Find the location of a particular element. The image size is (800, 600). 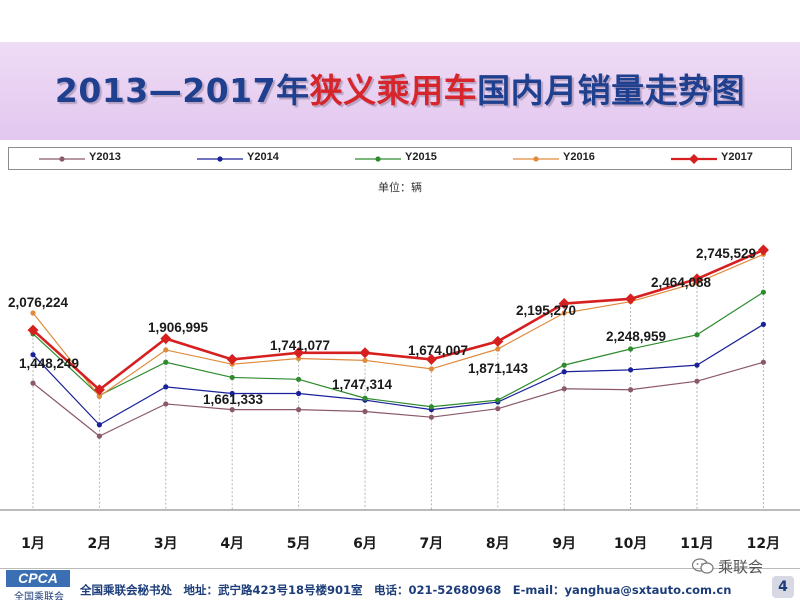

data-label: 1,661,333 is located at coordinates (233, 399).